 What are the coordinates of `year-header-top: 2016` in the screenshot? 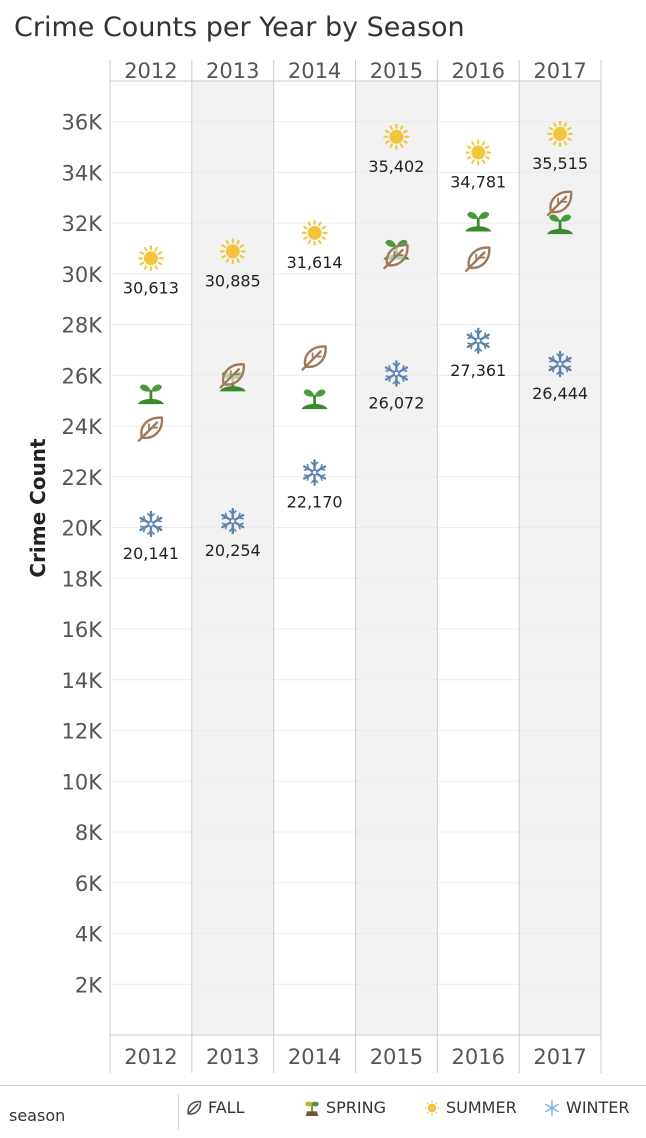 It's located at (478, 71).